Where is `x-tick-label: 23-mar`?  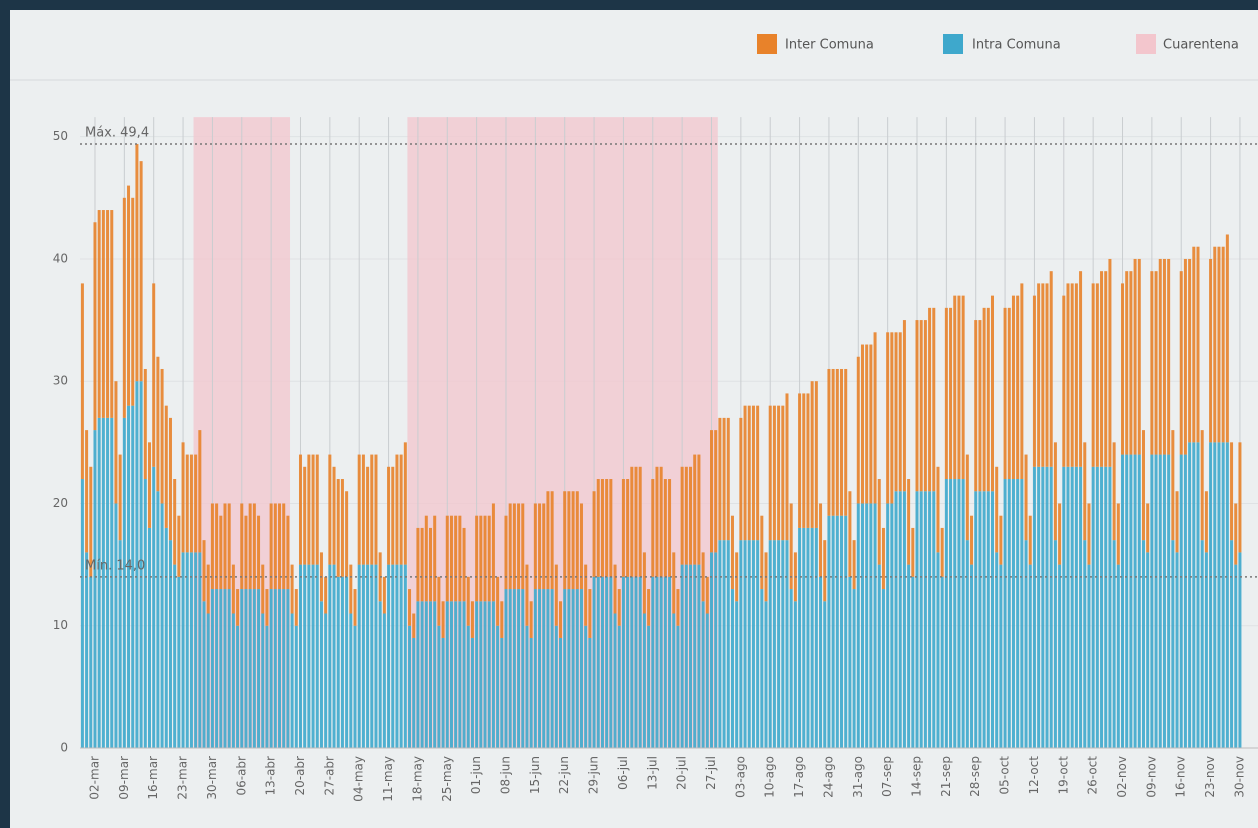 x-tick-label: 23-mar is located at coordinates (183, 778).